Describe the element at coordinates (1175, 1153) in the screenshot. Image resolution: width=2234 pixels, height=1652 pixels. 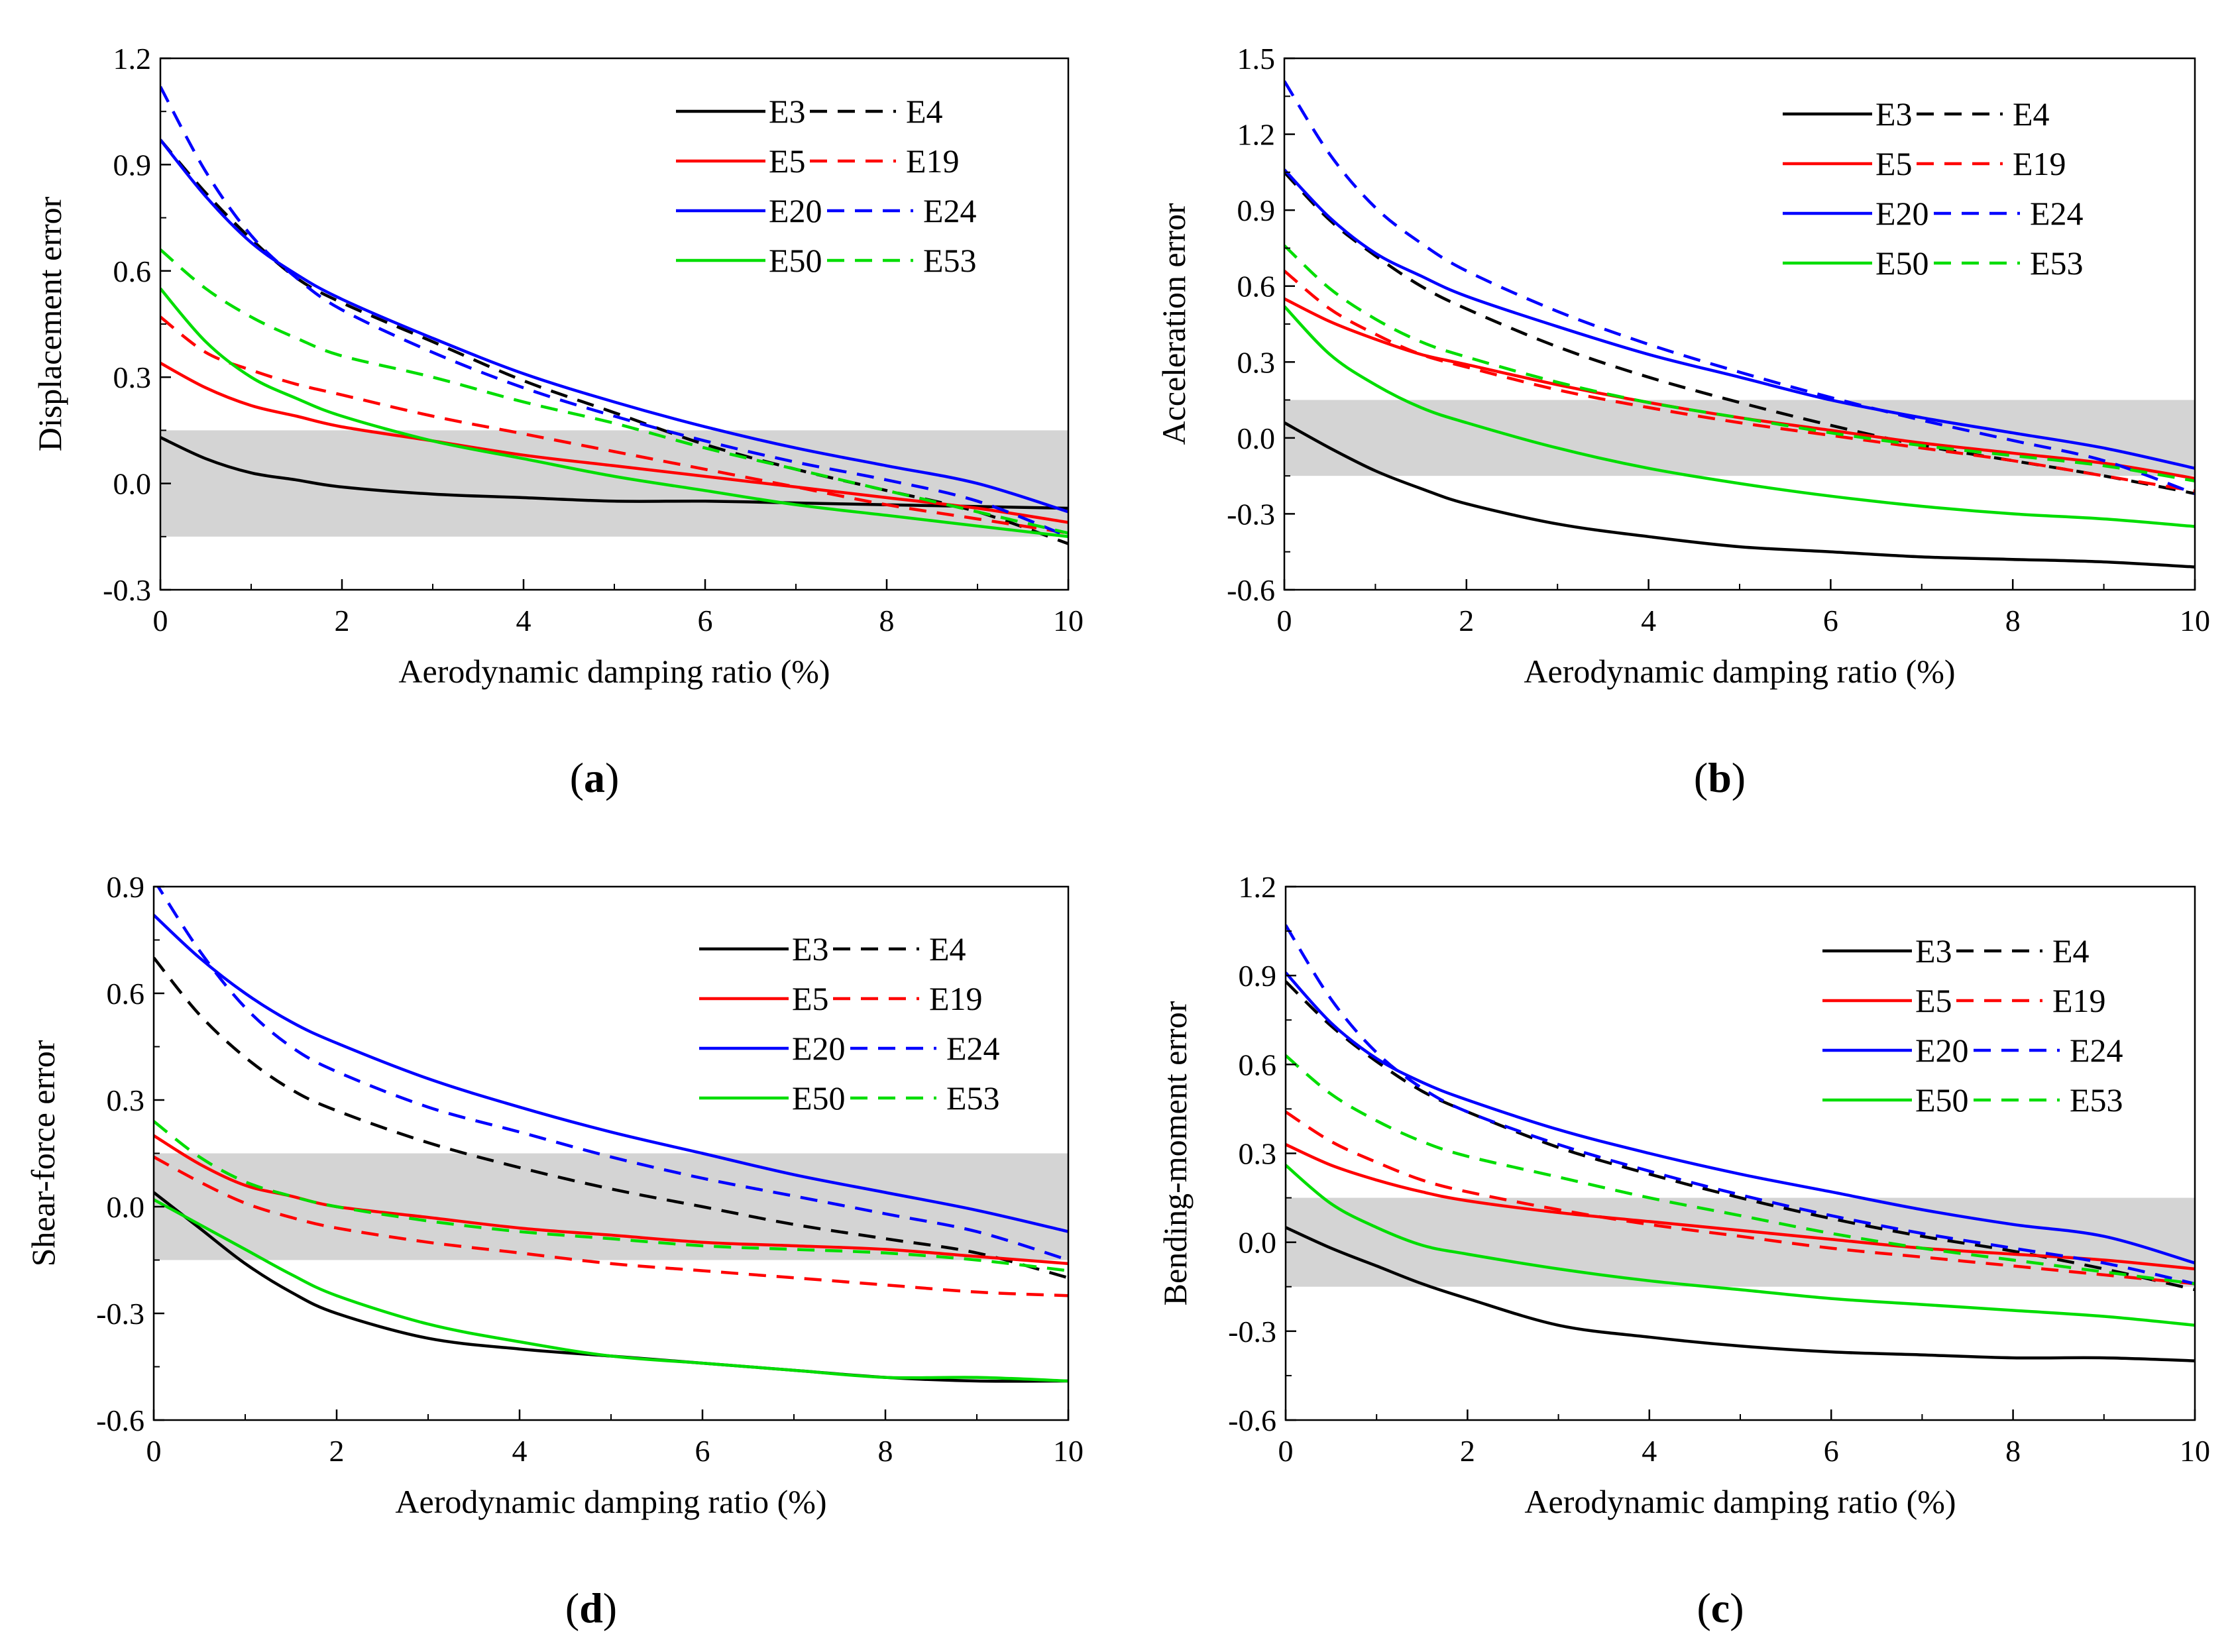
I see `y-axis-title: Bending-moment error` at that location.